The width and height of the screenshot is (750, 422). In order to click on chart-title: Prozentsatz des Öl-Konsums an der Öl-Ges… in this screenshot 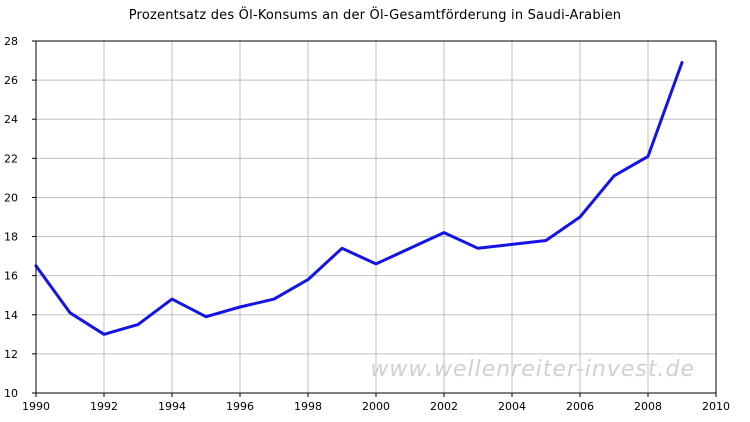, I will do `click(375, 15)`.